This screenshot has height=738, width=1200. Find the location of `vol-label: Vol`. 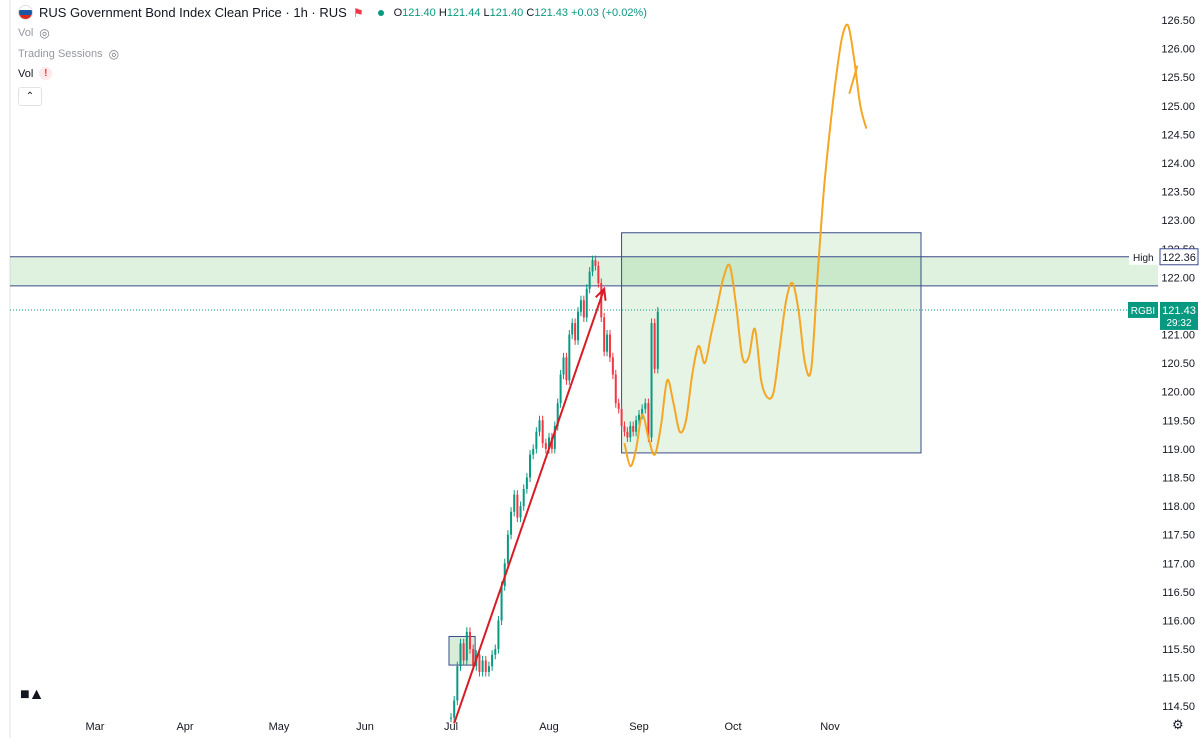

vol-label: Vol is located at coordinates (26, 33).